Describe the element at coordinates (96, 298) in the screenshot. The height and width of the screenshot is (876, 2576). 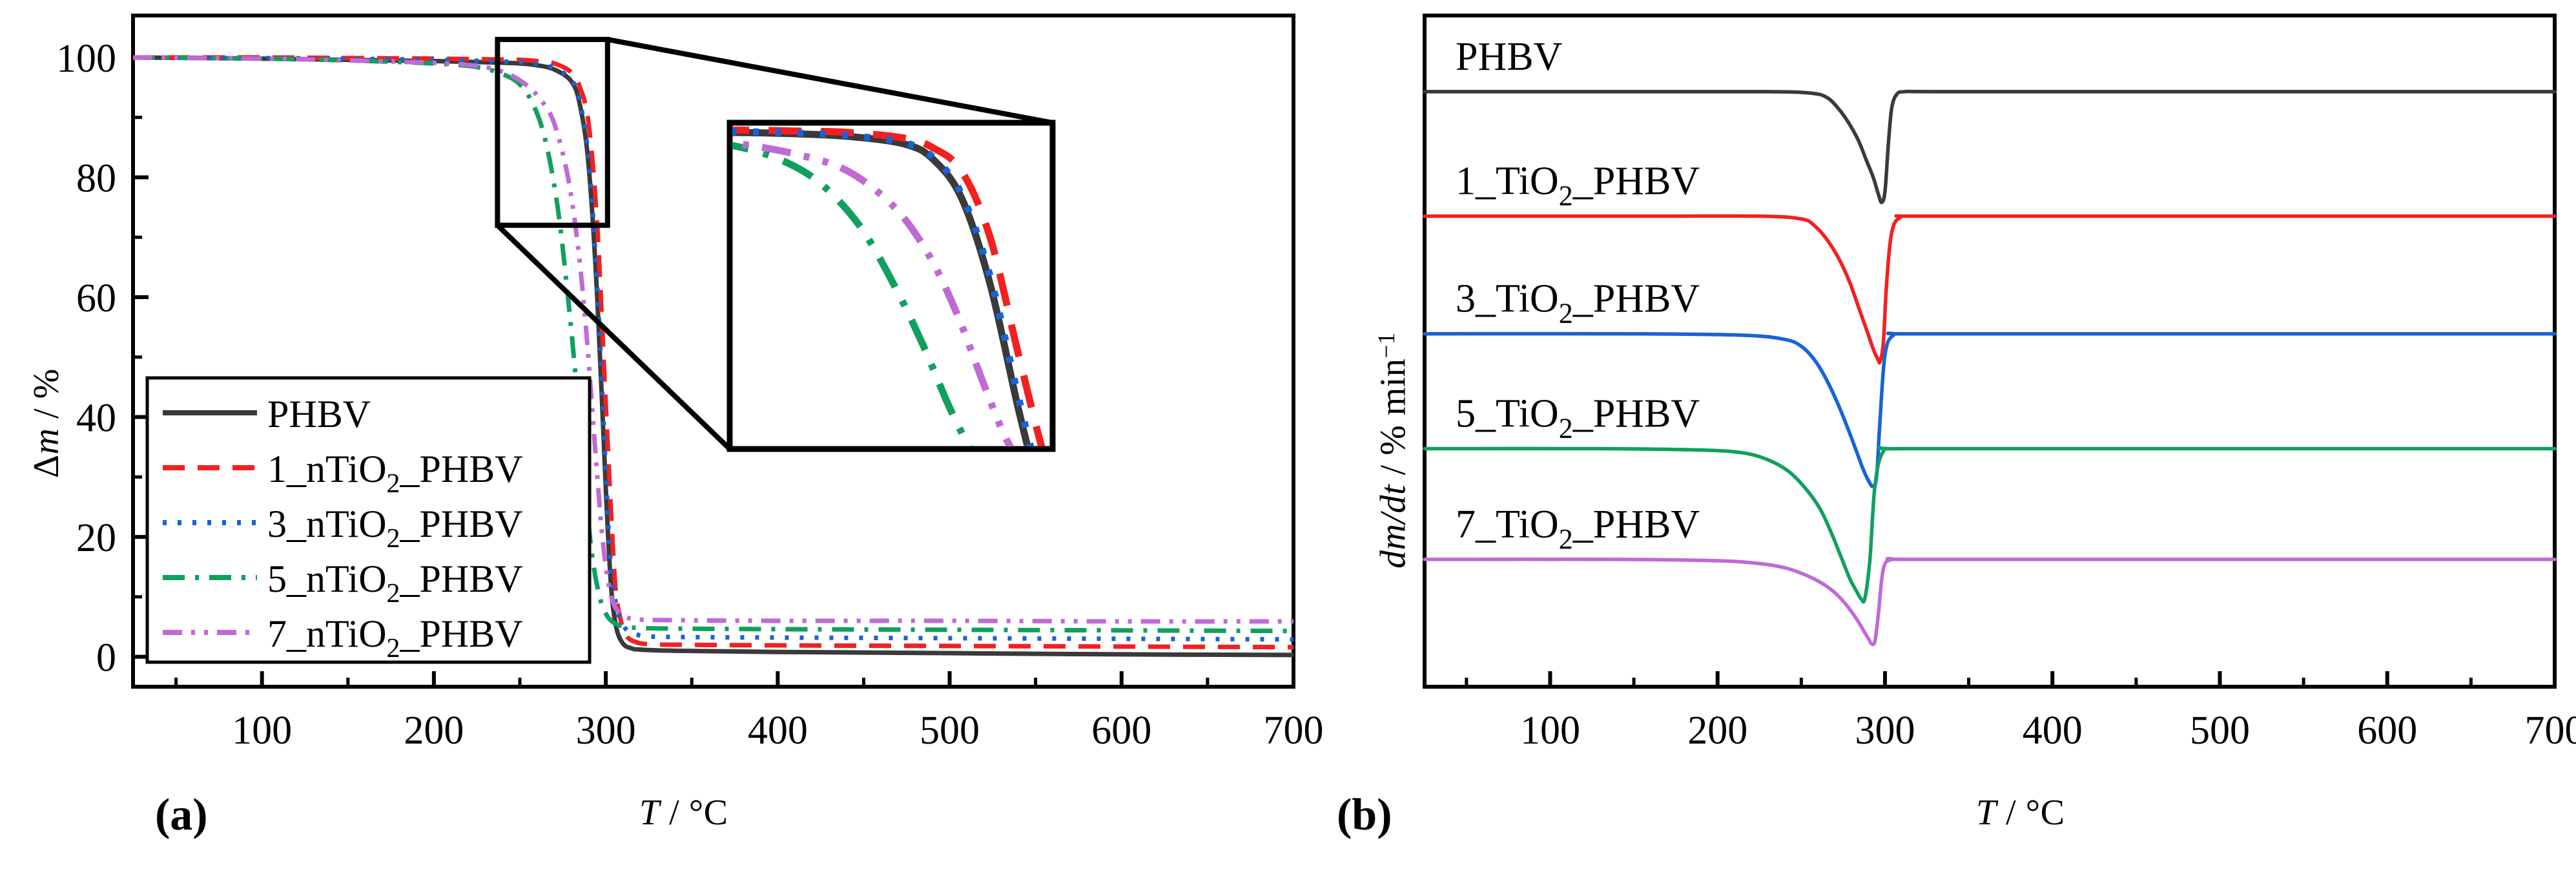
I see `svg-text: 60` at that location.